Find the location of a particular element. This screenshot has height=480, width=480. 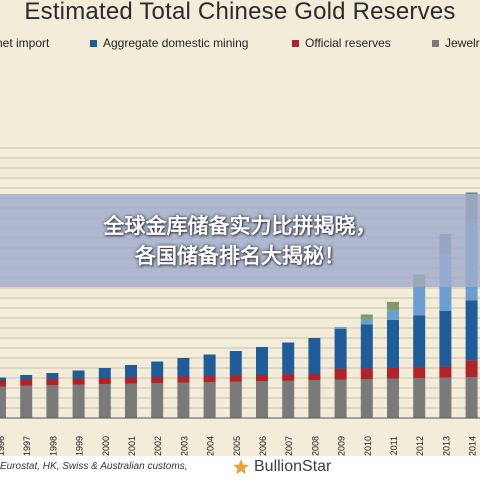

bar-aggregate-domestic-mining-2003 is located at coordinates (183, 367).